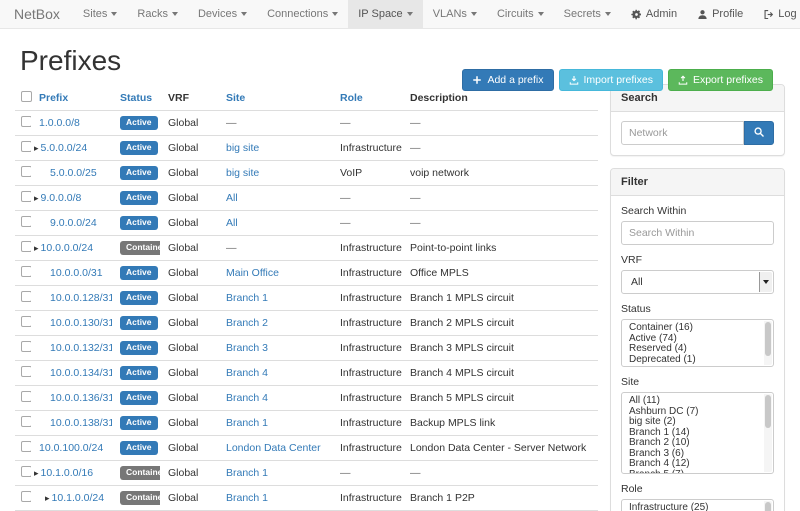 The image size is (800, 511). Describe the element at coordinates (654, 14) in the screenshot. I see `nav-item-admin: Admin` at that location.